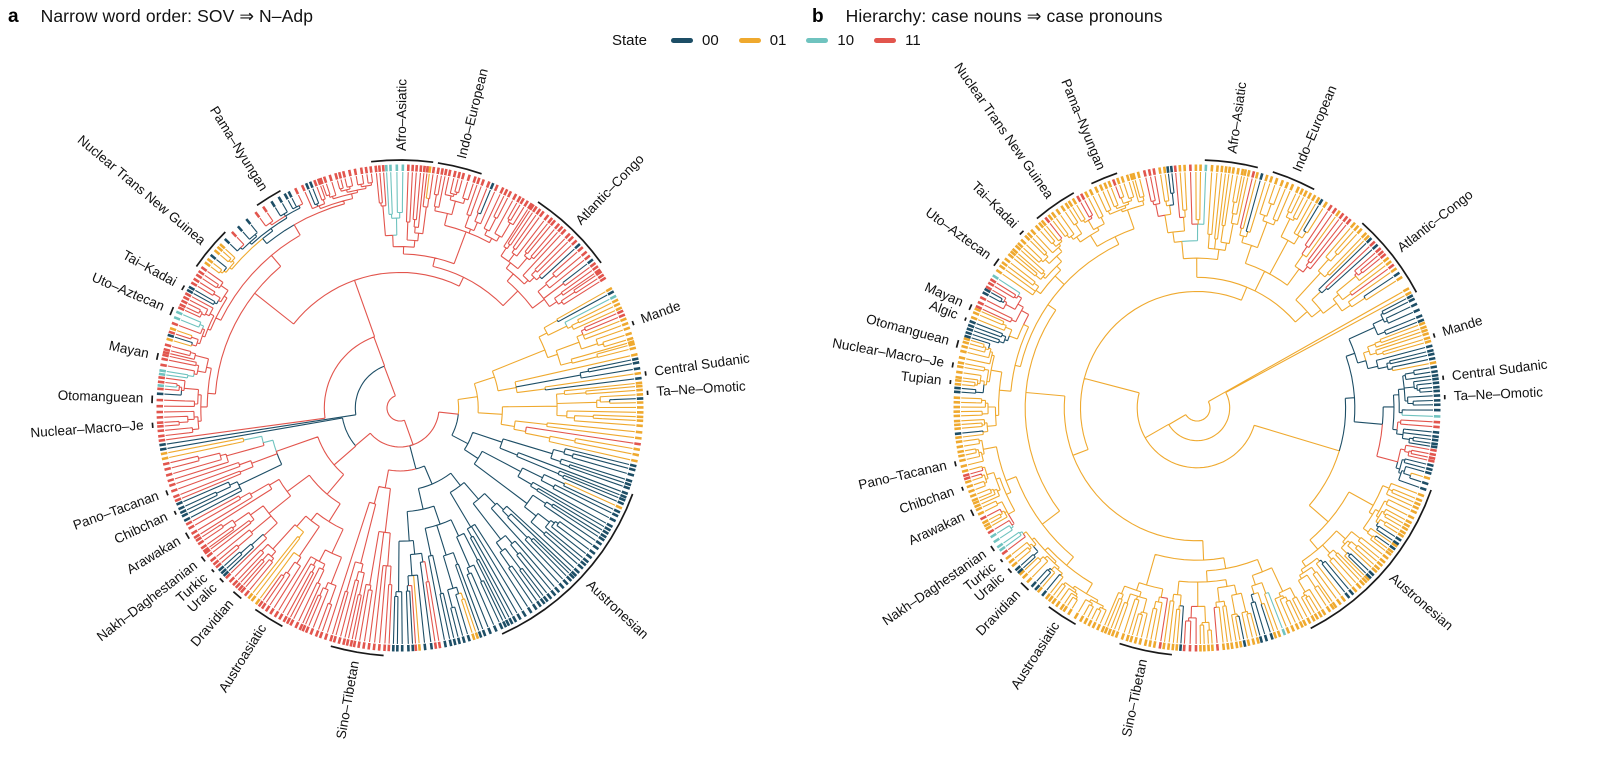 This screenshot has height=765, width=1600. I want to click on state-11-swatch, so click(885, 40).